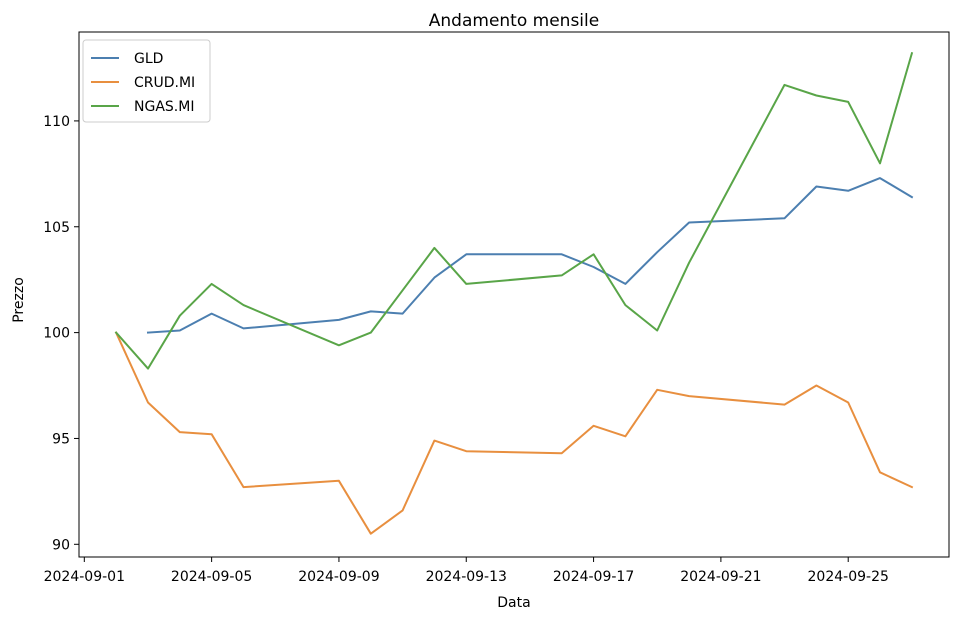  What do you see at coordinates (56, 228) in the screenshot?
I see `y-tick-label: 105` at bounding box center [56, 228].